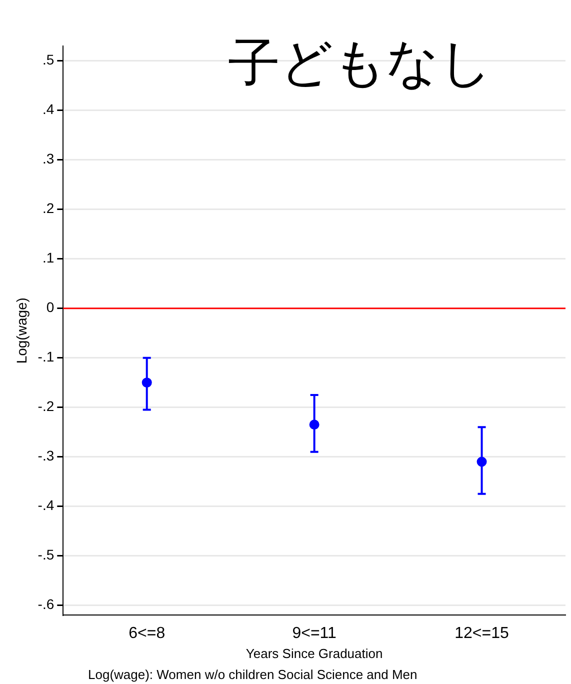 Image resolution: width=571 pixels, height=684 pixels. What do you see at coordinates (48, 258) in the screenshot?
I see `y-tick-label: .1` at bounding box center [48, 258].